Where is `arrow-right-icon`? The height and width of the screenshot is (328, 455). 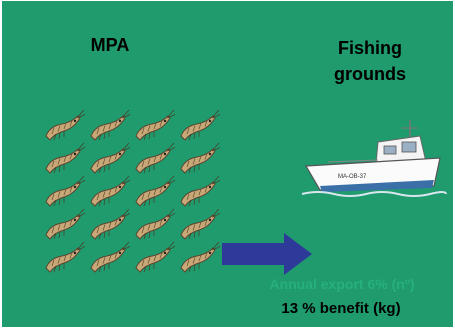 arrow-right-icon is located at coordinates (267, 254).